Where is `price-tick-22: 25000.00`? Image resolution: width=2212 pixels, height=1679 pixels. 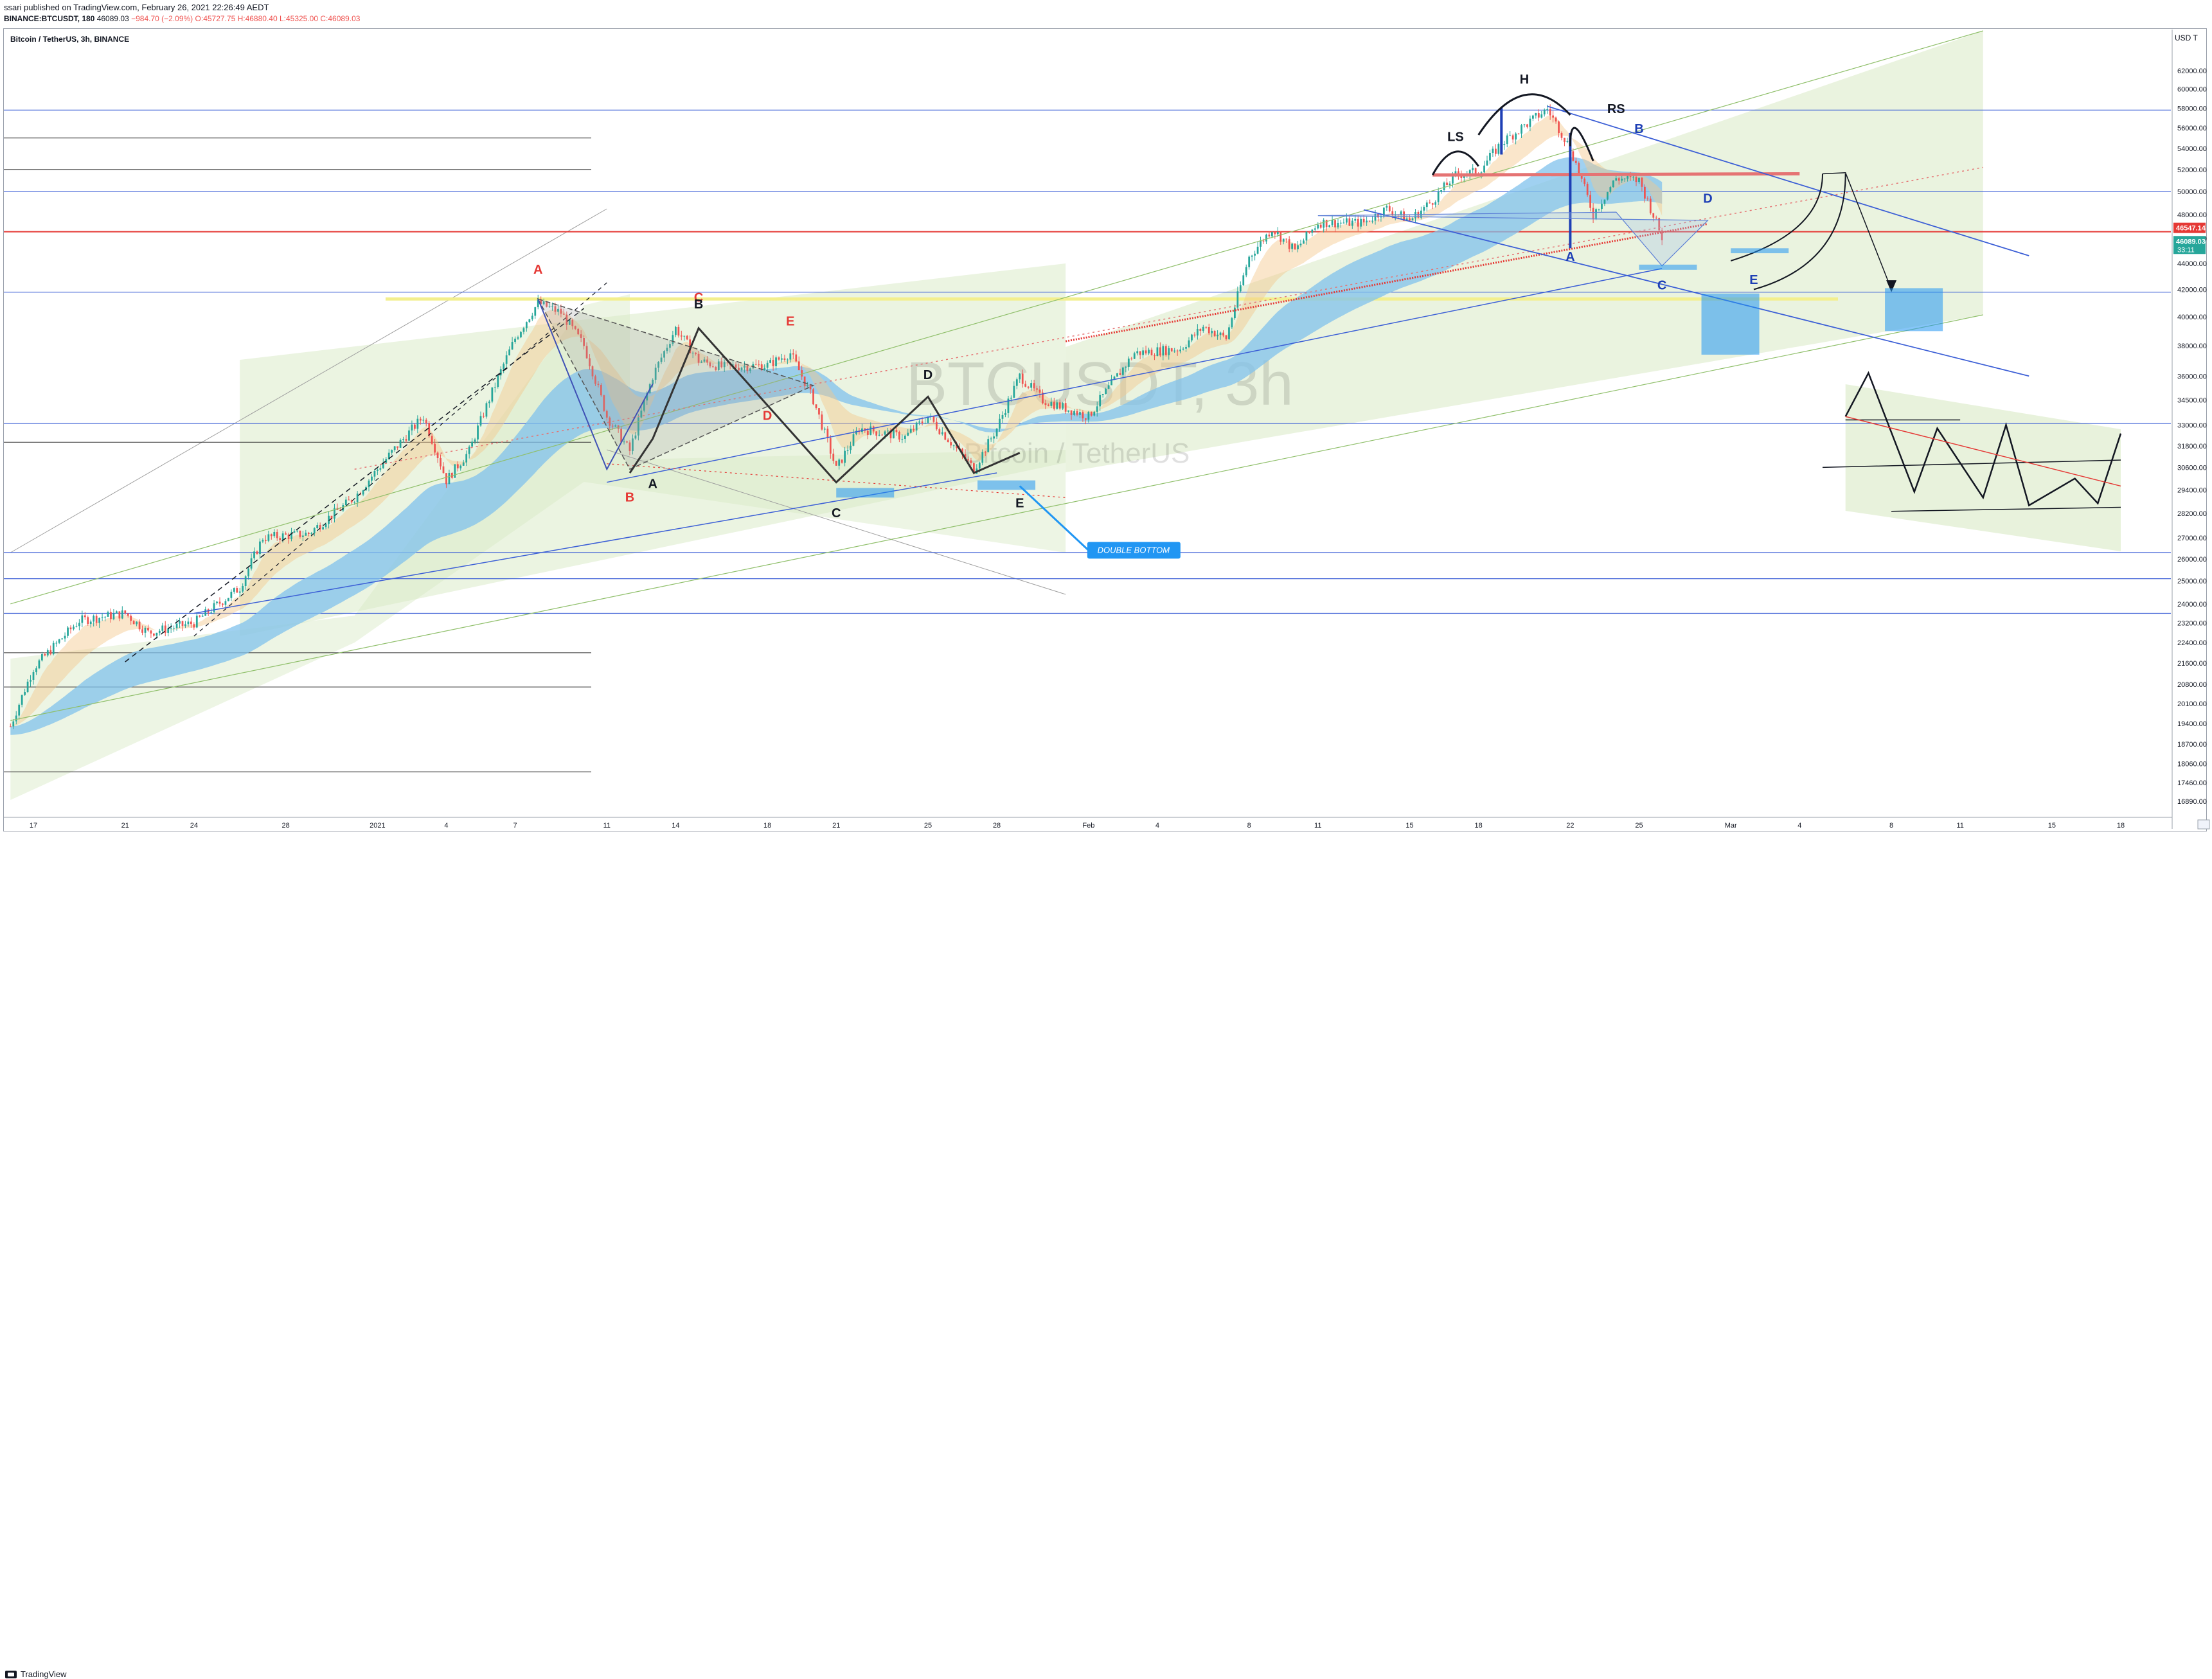
price-tick-22: 25000.00 is located at coordinates (2192, 581).